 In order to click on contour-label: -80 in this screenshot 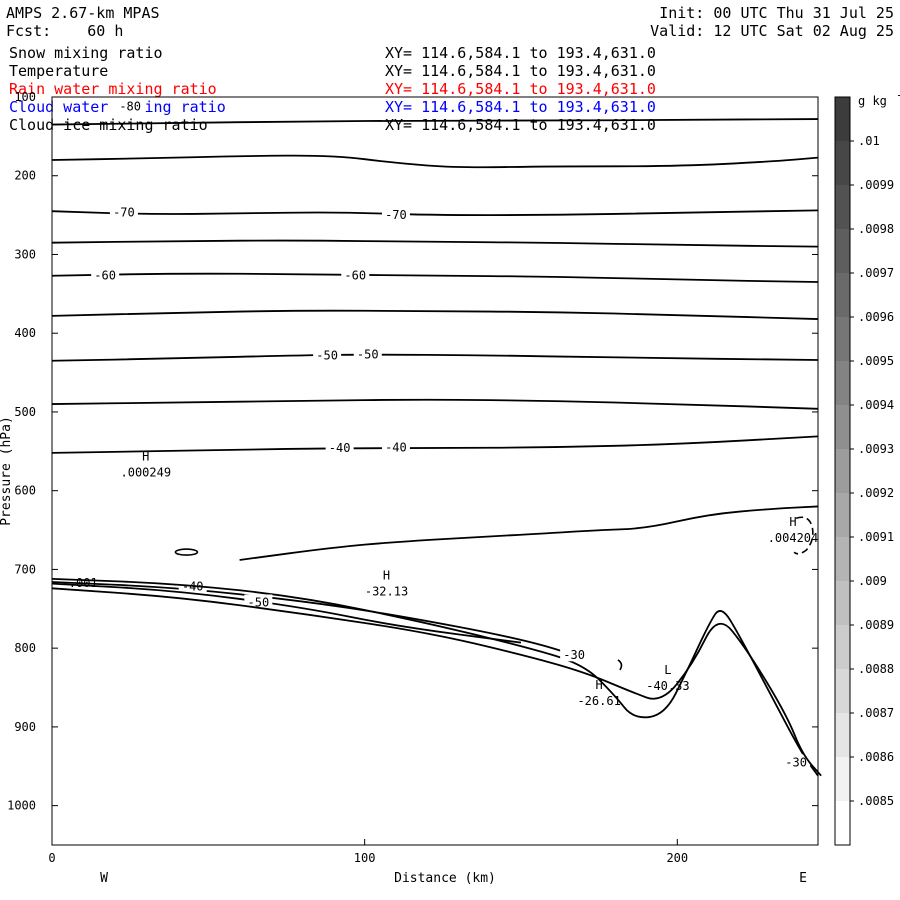, I will do `click(130, 106)`.